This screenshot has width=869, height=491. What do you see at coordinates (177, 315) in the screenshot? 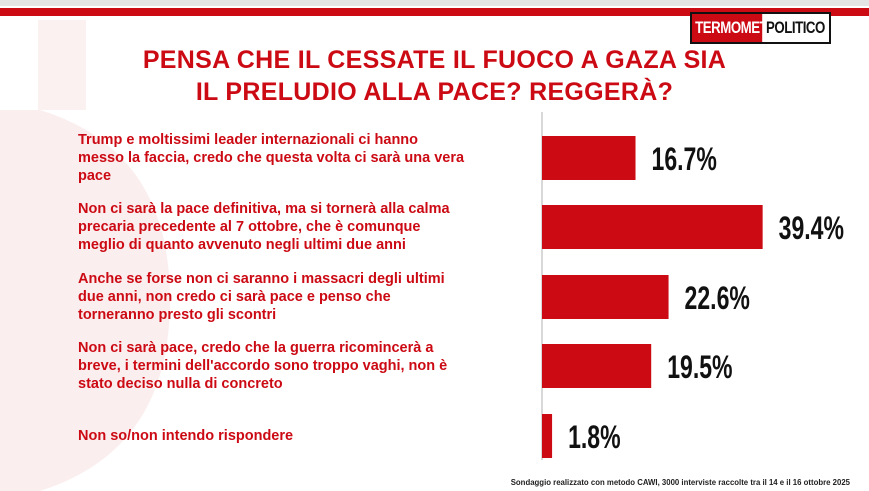
I see `category-label-3-line-3: torneranno presto gli scontri` at bounding box center [177, 315].